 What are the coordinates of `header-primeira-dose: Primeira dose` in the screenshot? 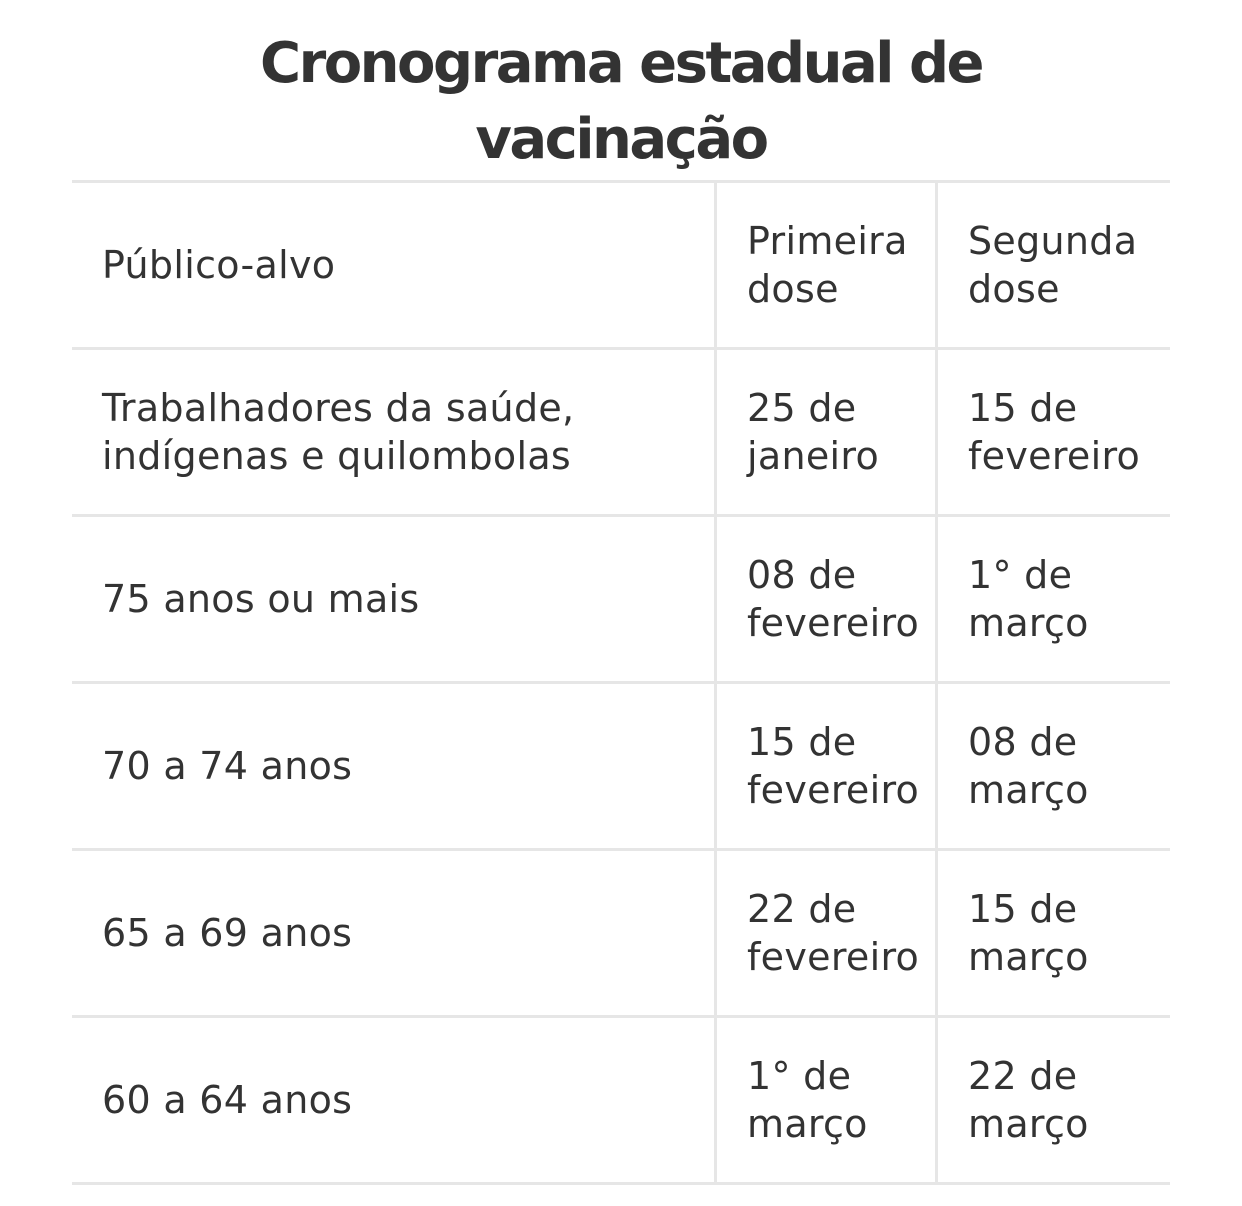 It's located at (825, 265).